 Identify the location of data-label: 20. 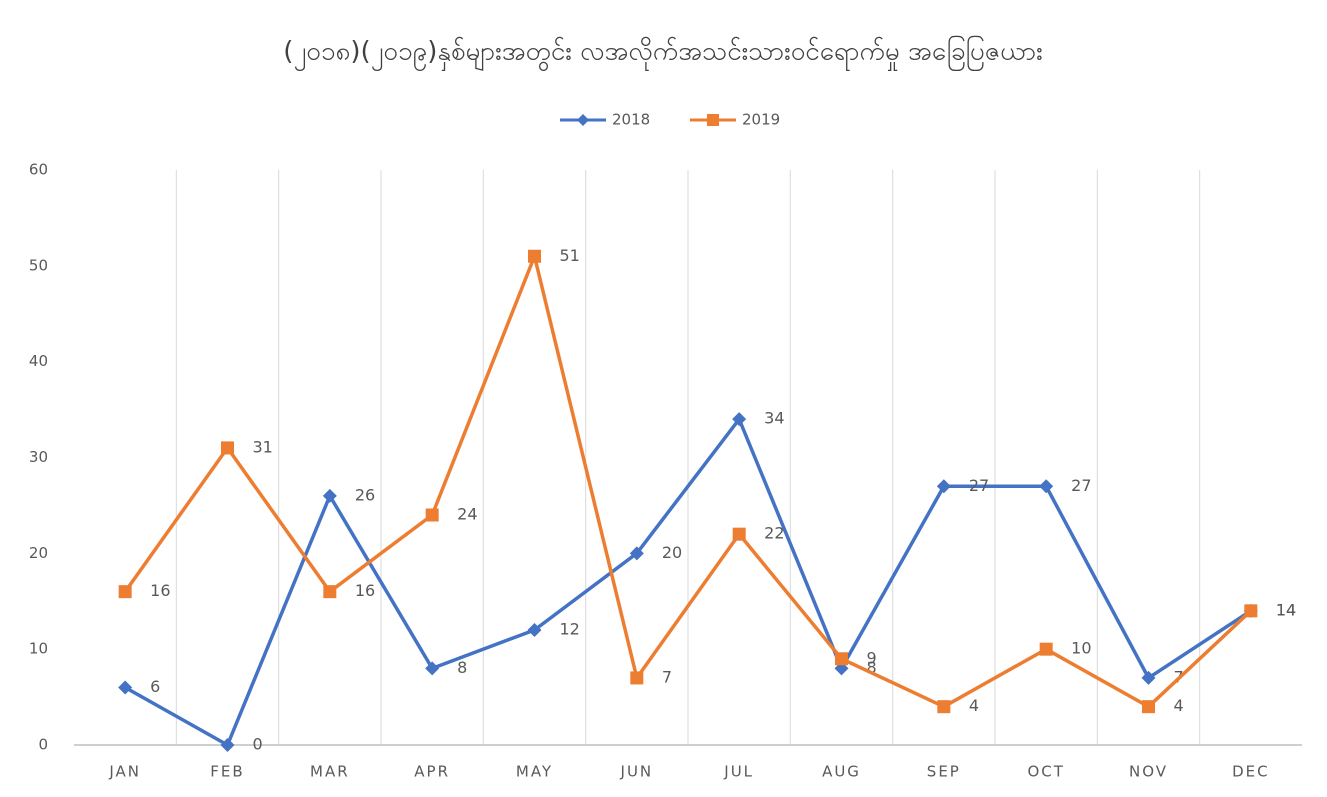
(672, 552).